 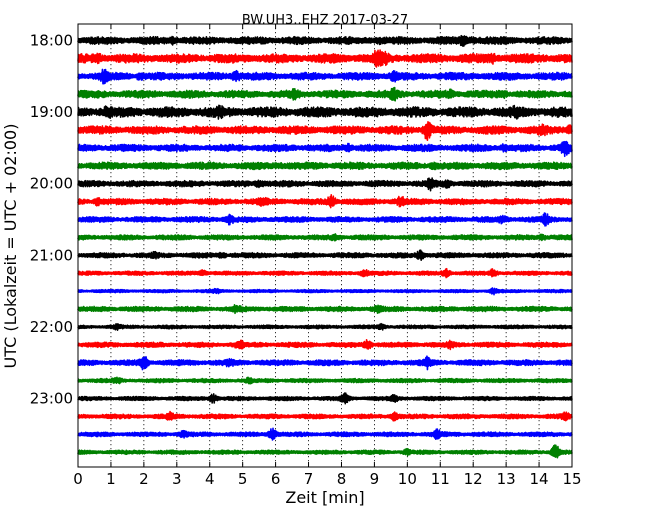 What do you see at coordinates (177, 479) in the screenshot?
I see `x-tick-label: 3` at bounding box center [177, 479].